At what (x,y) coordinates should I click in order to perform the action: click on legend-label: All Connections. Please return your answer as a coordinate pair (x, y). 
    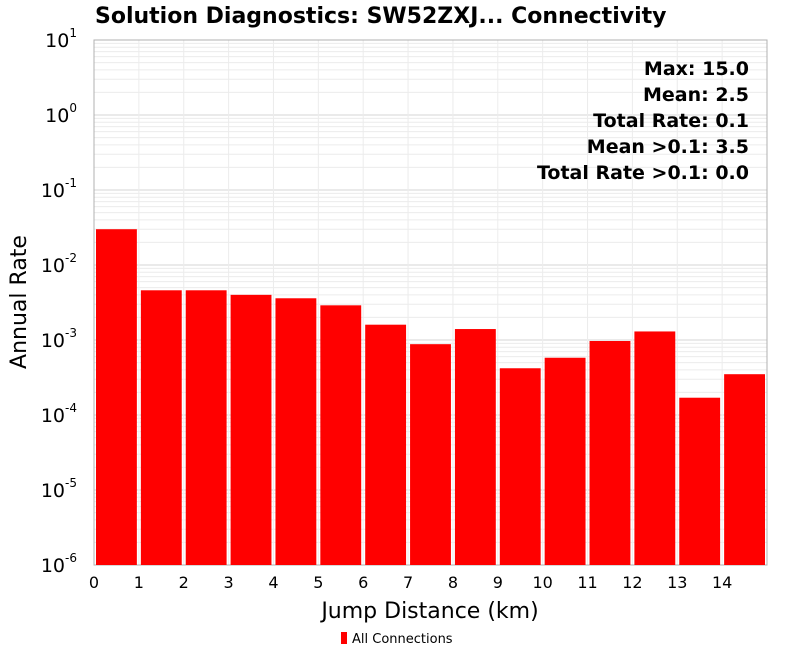
    Looking at the image, I should click on (402, 639).